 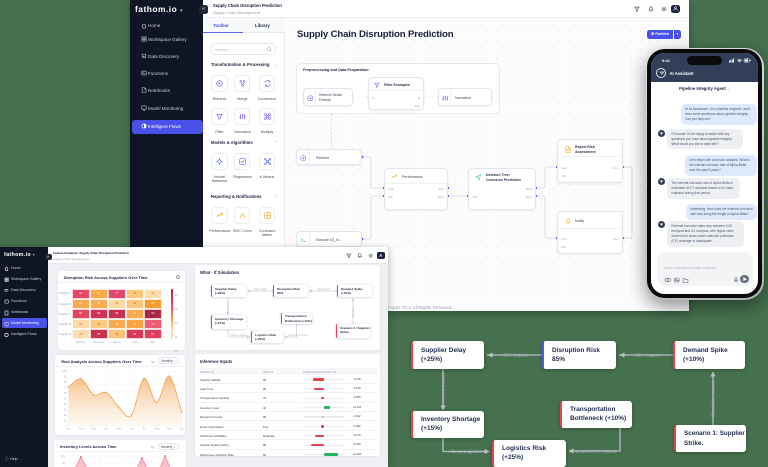 What do you see at coordinates (713, 398) in the screenshot?
I see `svg-text: Simulation Impact` at bounding box center [713, 398].